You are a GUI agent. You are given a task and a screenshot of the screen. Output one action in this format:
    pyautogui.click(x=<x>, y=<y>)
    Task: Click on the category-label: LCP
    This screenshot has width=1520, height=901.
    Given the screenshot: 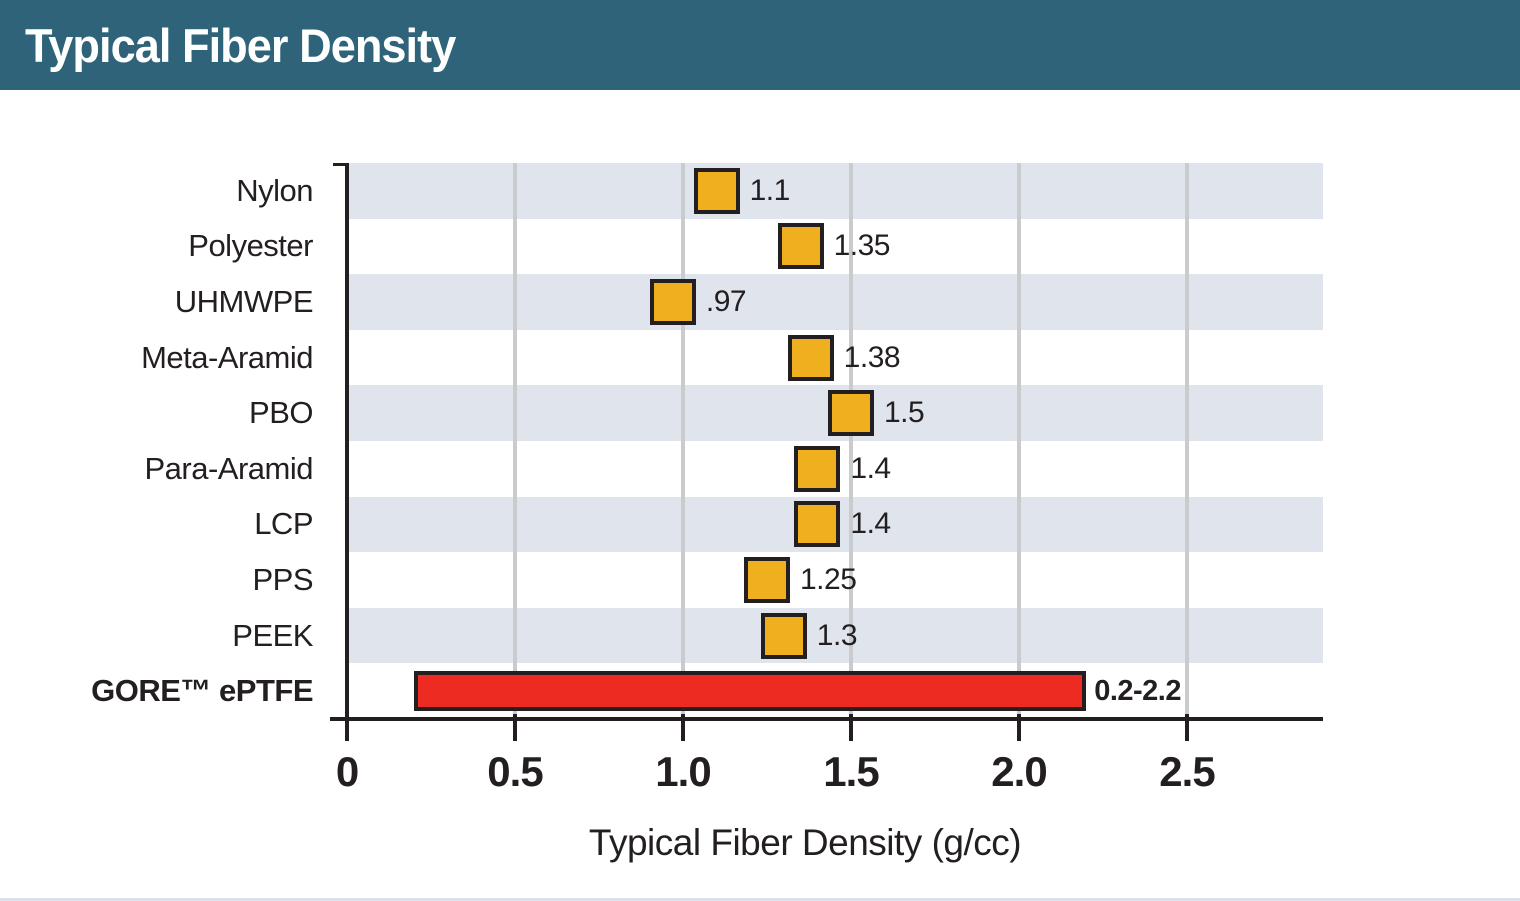 What is the action you would take?
    pyautogui.click(x=283, y=524)
    